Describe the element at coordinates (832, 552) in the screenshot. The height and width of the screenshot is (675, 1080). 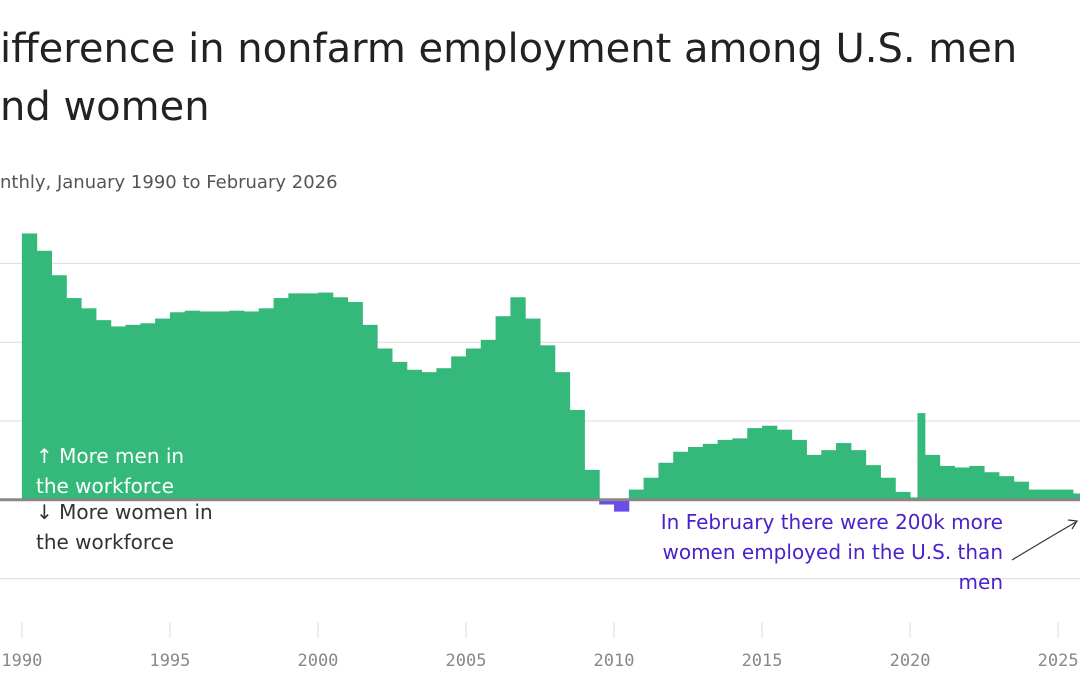
I see `annotation: women employed in the U.S. than` at that location.